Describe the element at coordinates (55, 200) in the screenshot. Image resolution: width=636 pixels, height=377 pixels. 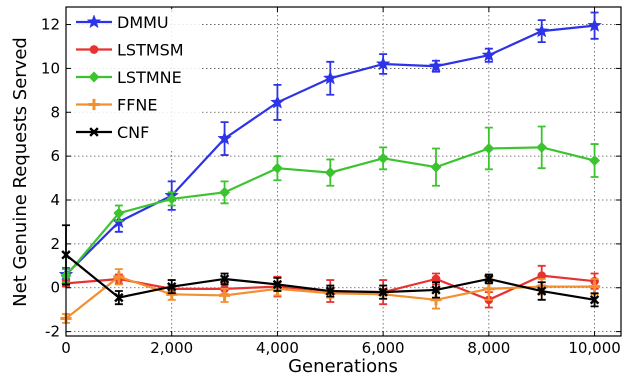
I see `y-tick-label: 4` at that location.